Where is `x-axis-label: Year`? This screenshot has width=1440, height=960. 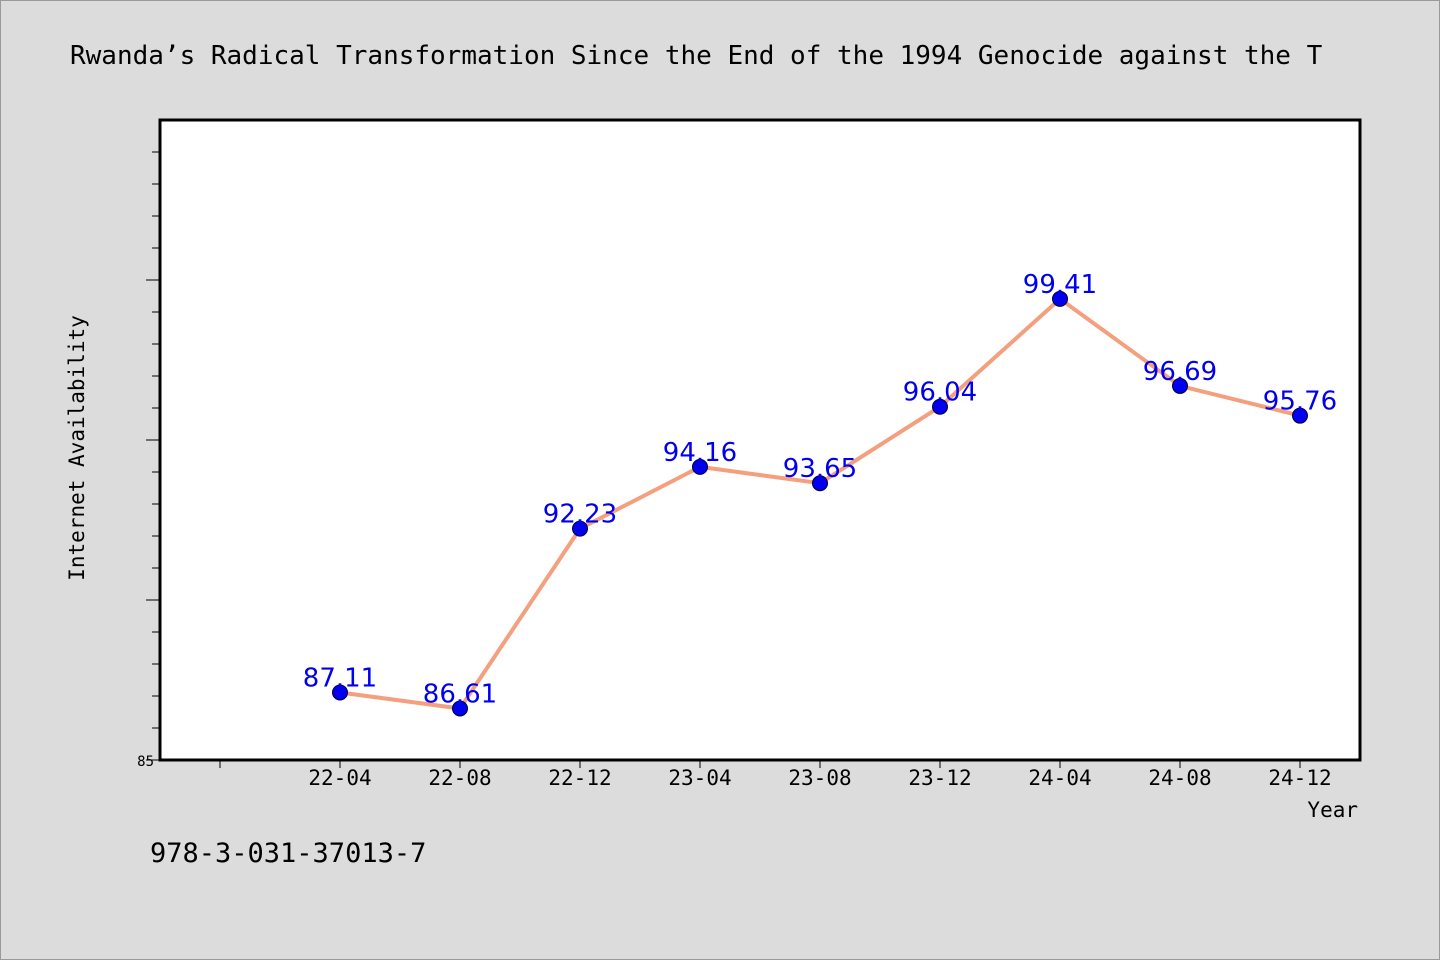
x-axis-label: Year is located at coordinates (1332, 810).